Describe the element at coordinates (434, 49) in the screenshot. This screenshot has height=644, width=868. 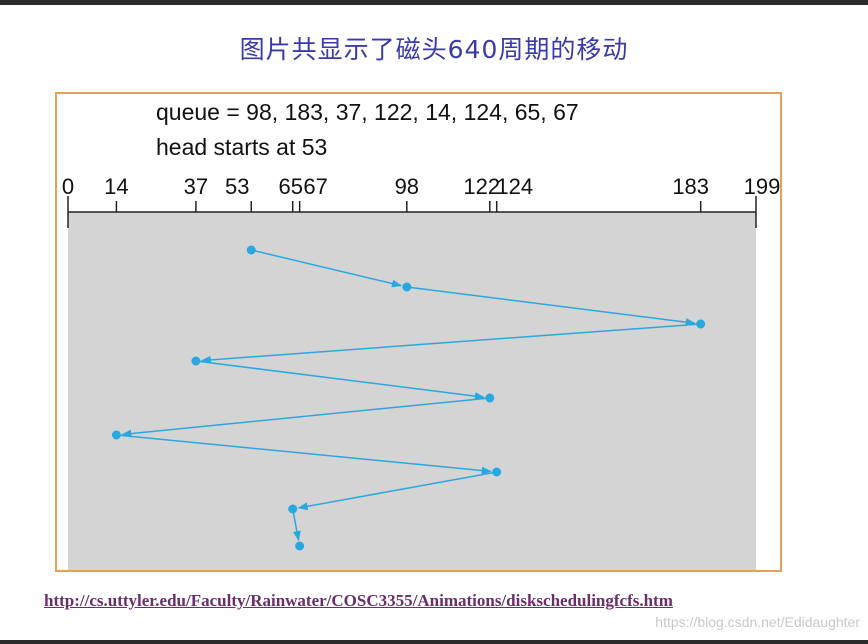
I see `slide-title: 图片共显示了磁头640周期的移动` at that location.